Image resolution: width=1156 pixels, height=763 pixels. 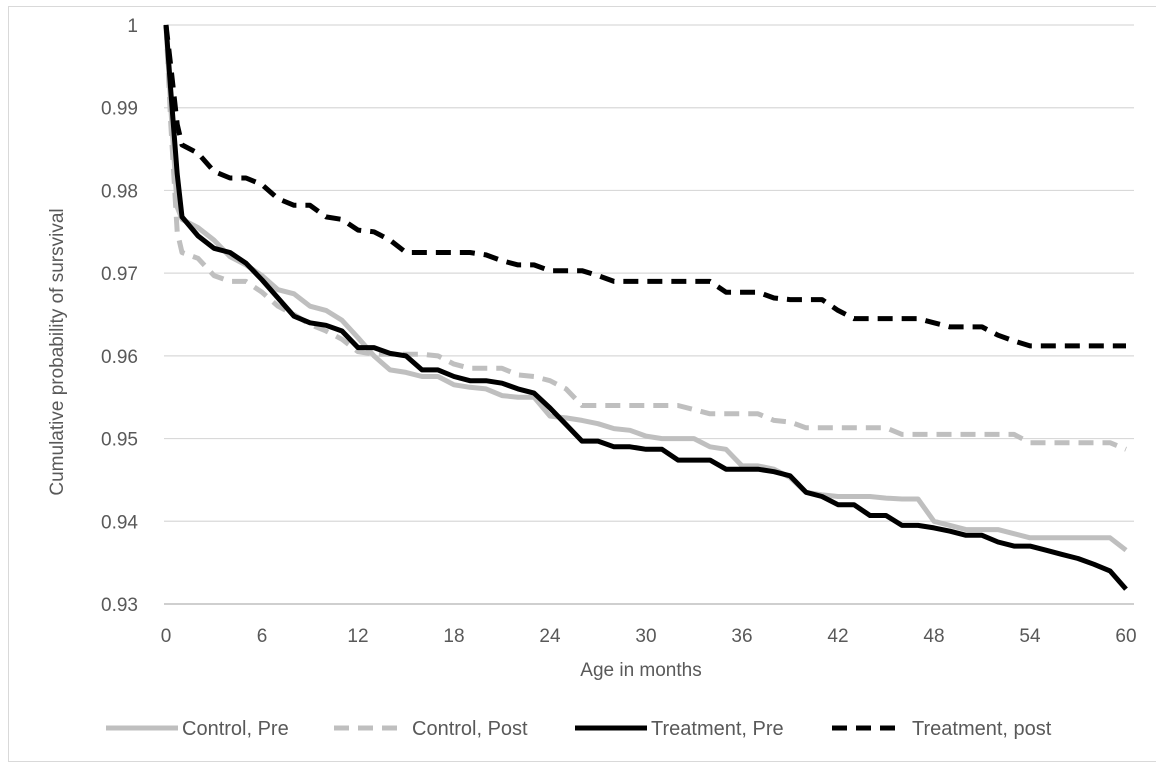 I want to click on legend-label: Control, Post, so click(x=470, y=729).